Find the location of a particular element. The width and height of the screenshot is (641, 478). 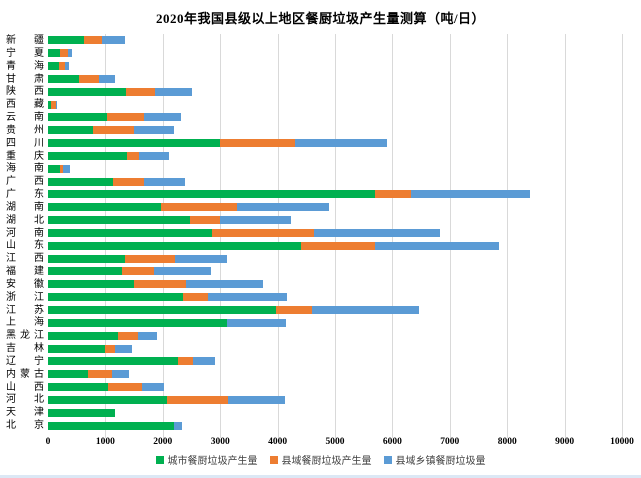

bar-row-广西: 广西 is located at coordinates (314, 181).